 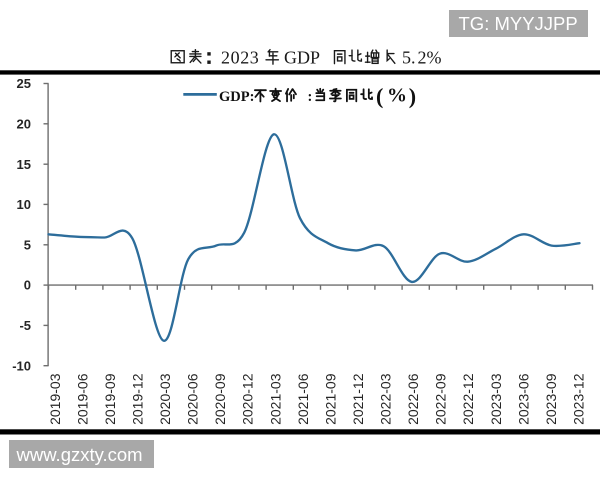 I want to click on svg-text: 0, so click(x=27, y=285).